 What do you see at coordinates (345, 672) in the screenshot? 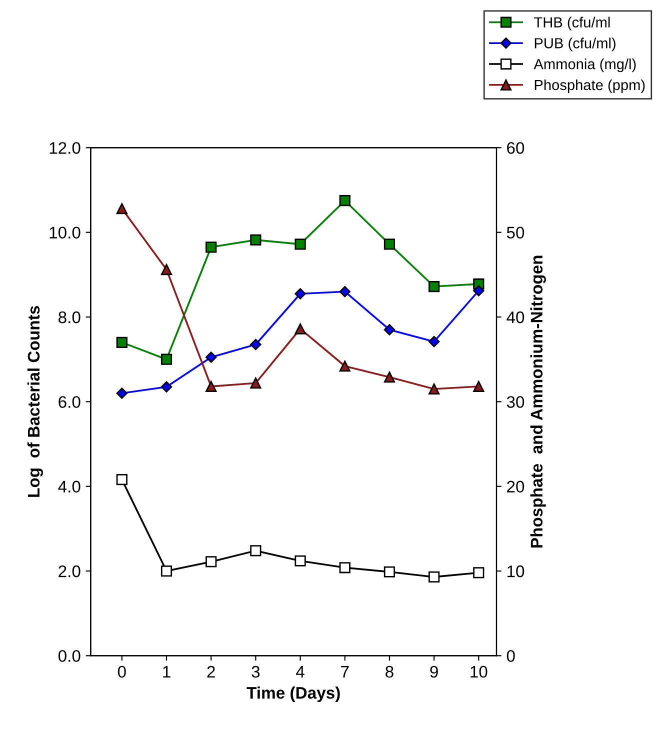
I see `x-tick-label: 7` at bounding box center [345, 672].